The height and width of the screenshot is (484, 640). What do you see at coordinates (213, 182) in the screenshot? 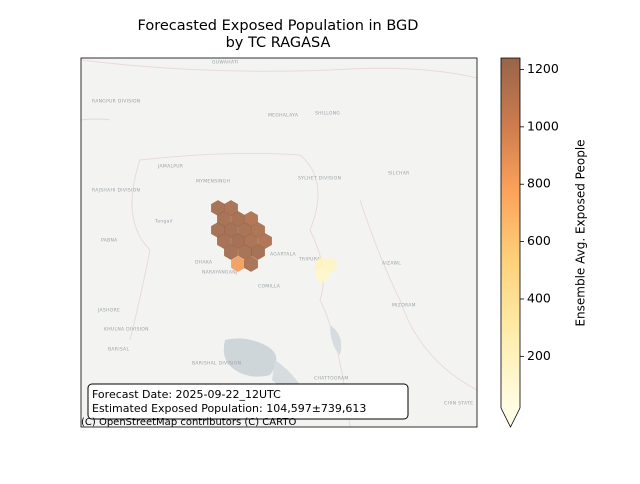
I see `place-label: MYMENSINGH` at bounding box center [213, 182].